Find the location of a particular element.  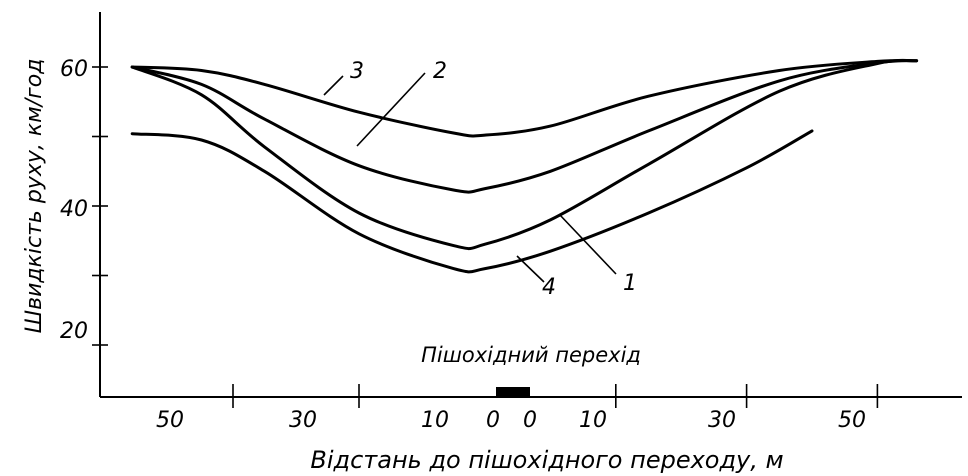

y-axis-title: Швидкість руху, км/год is located at coordinates (34, 196).